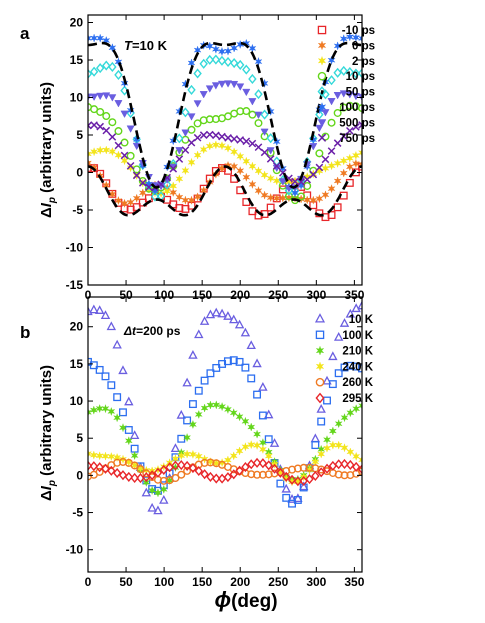 Image resolution: width=485 pixels, height=623 pixels. Describe the element at coordinates (48, 150) in the screenshot. I see `panel-a-ylabel: ΔIp (arbitrary units)` at that location.